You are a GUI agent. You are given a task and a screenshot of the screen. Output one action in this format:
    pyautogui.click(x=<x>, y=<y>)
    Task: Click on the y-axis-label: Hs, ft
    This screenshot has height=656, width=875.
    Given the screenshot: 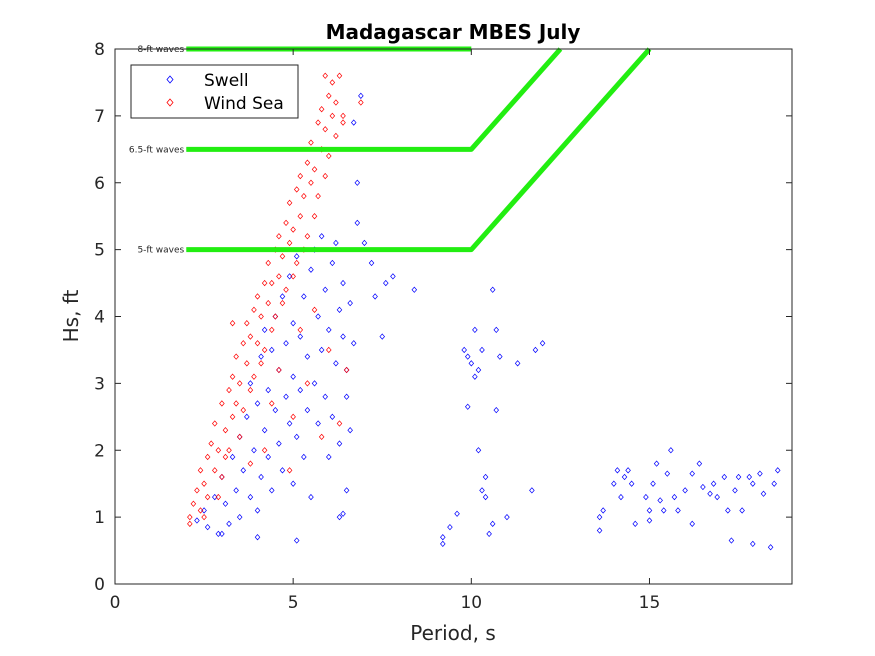 What is the action you would take?
    pyautogui.click(x=71, y=315)
    